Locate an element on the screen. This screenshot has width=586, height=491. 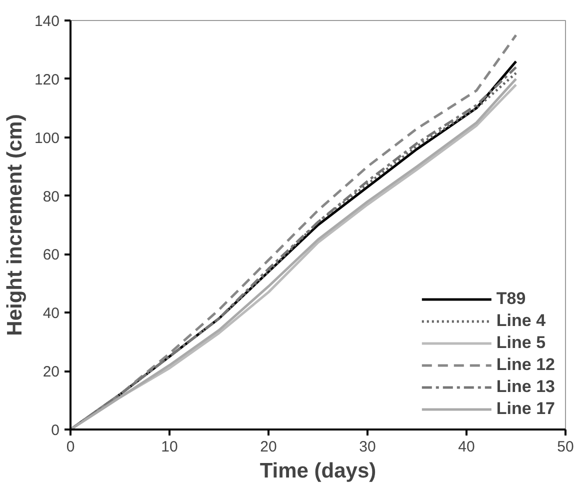
x-tick-label: 50 is located at coordinates (565, 447).